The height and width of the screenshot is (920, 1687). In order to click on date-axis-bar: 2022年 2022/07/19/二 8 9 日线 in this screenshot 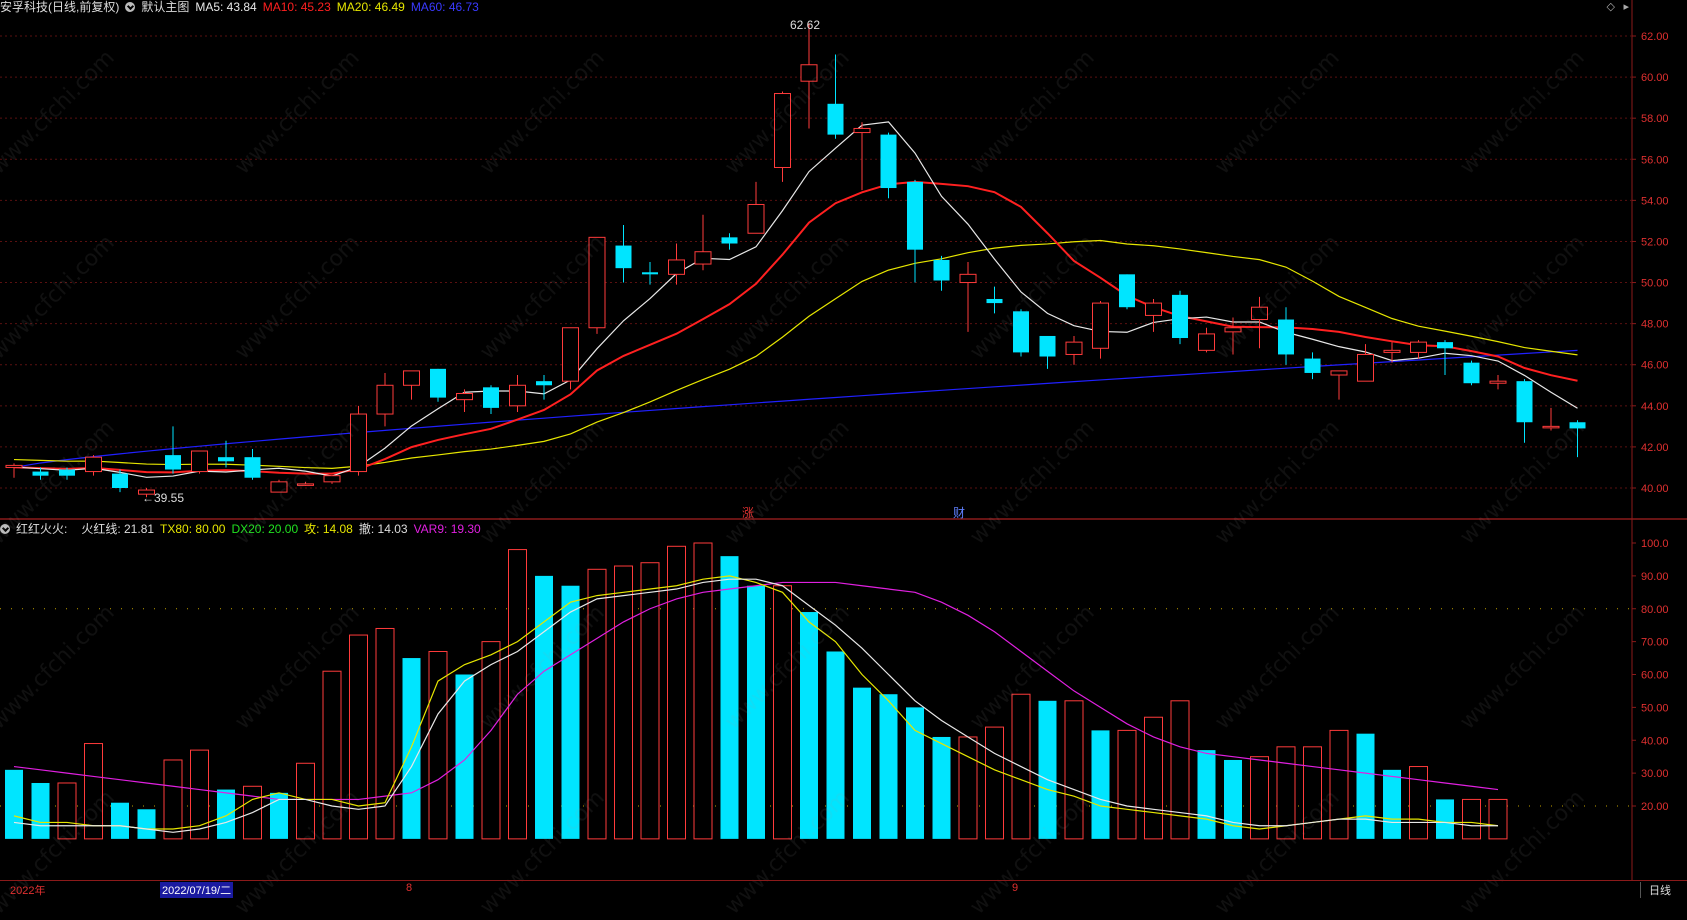, I will do `click(843, 889)`.